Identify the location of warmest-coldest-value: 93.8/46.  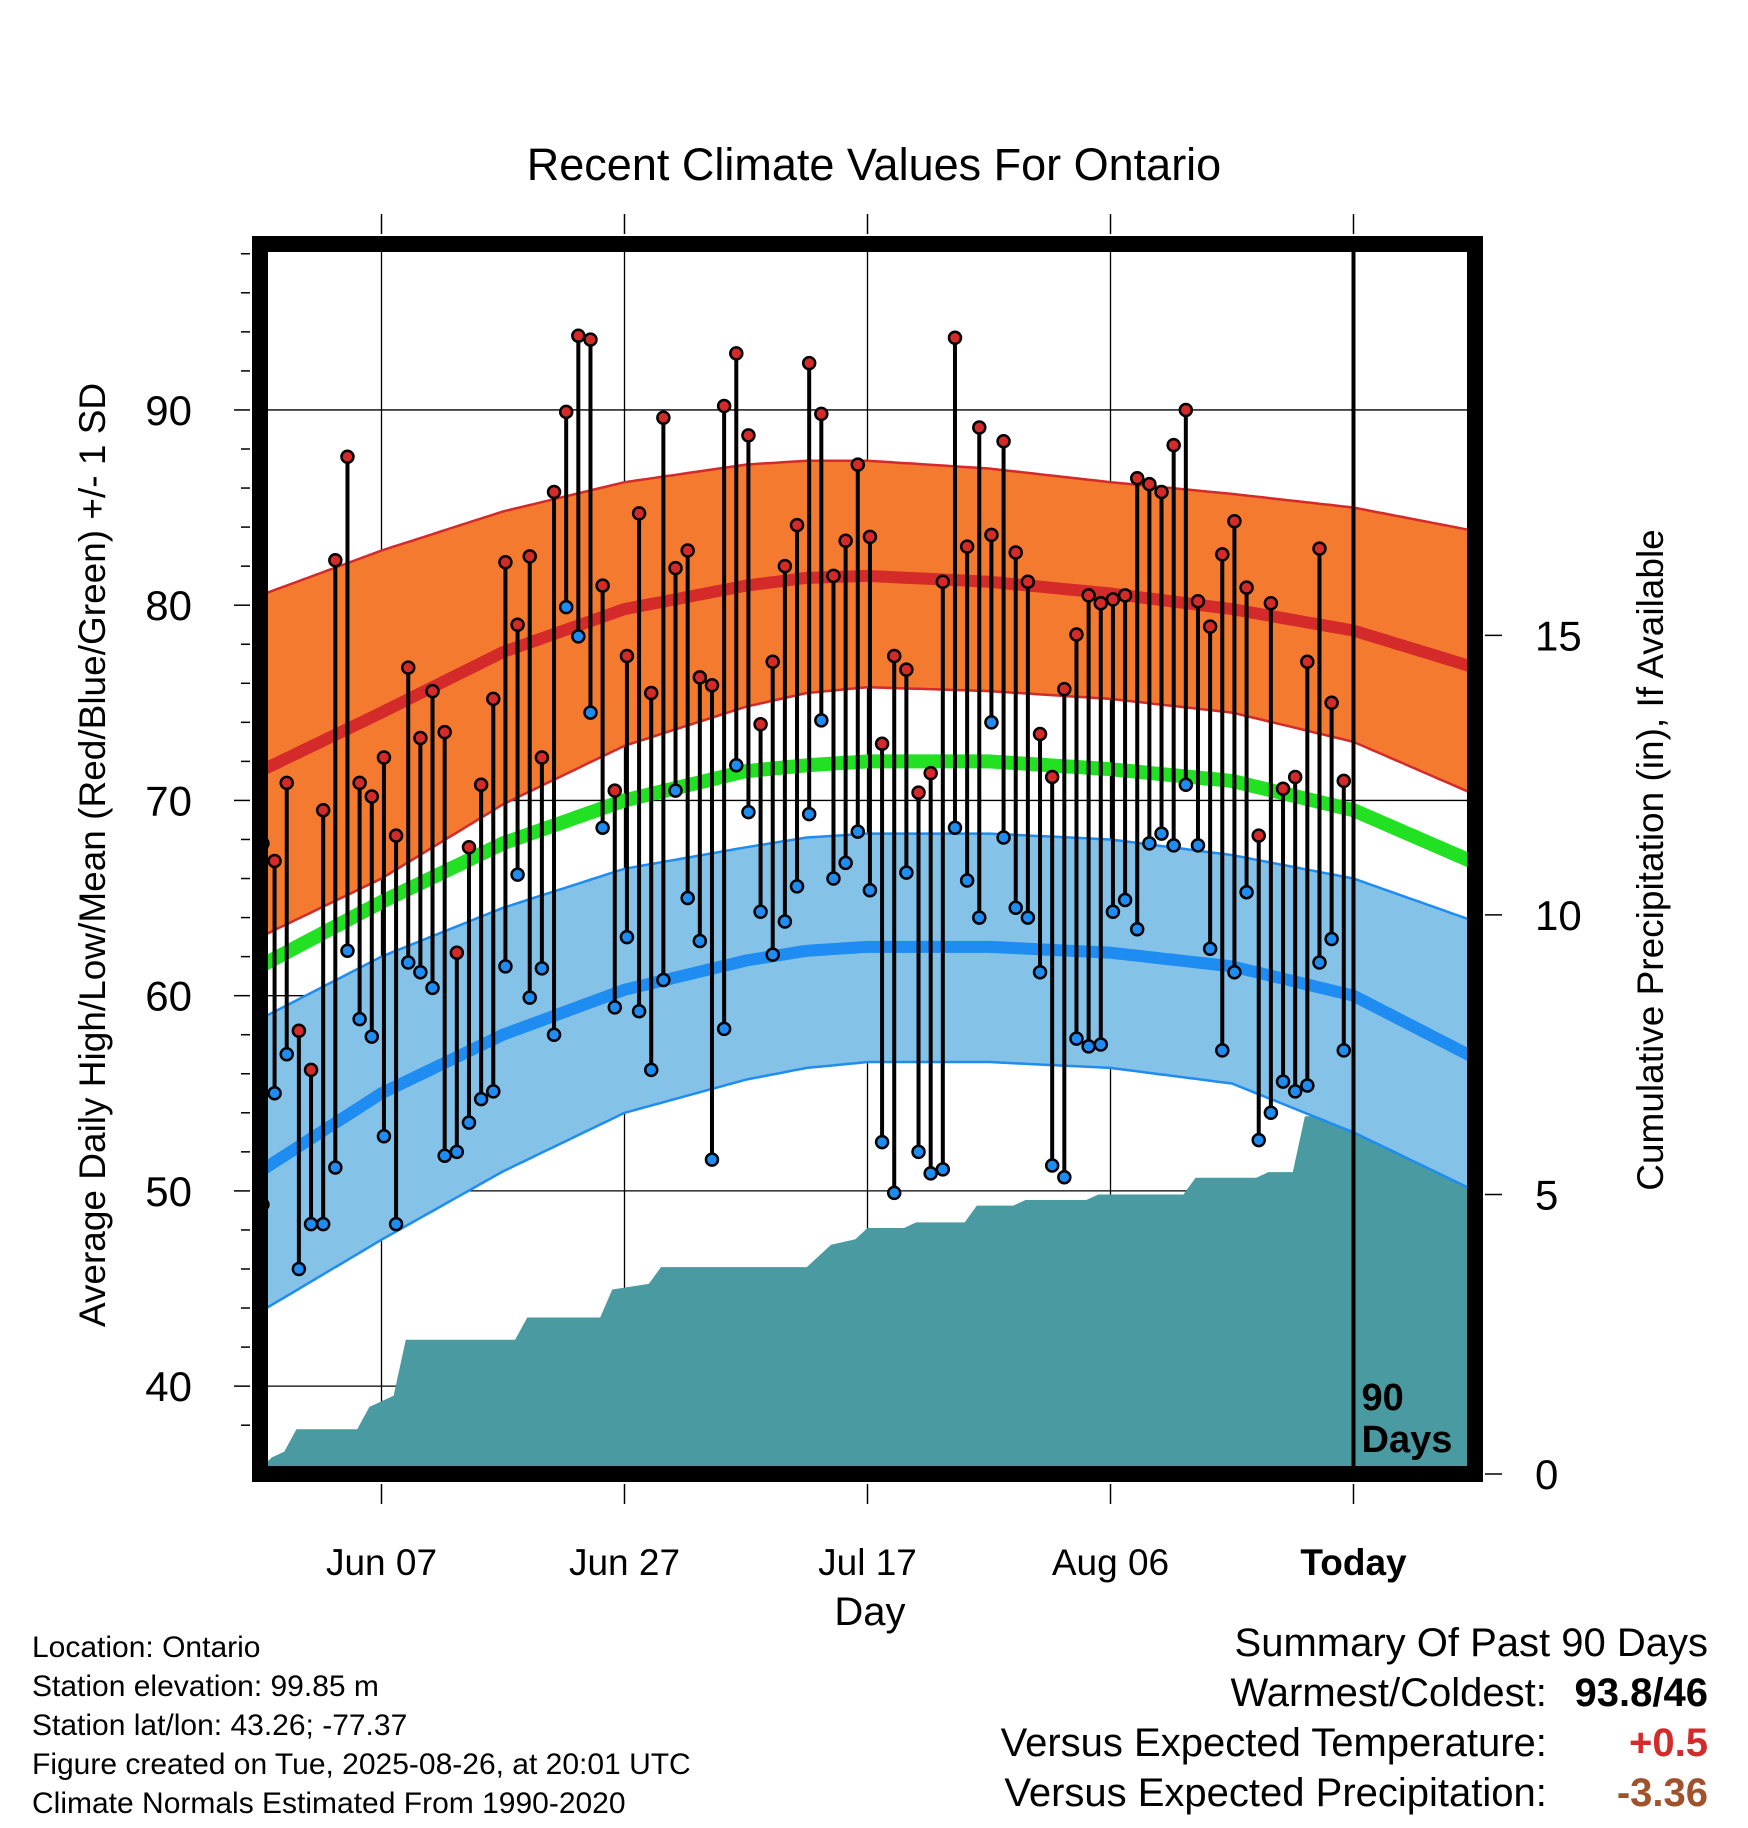
(1641, 1693).